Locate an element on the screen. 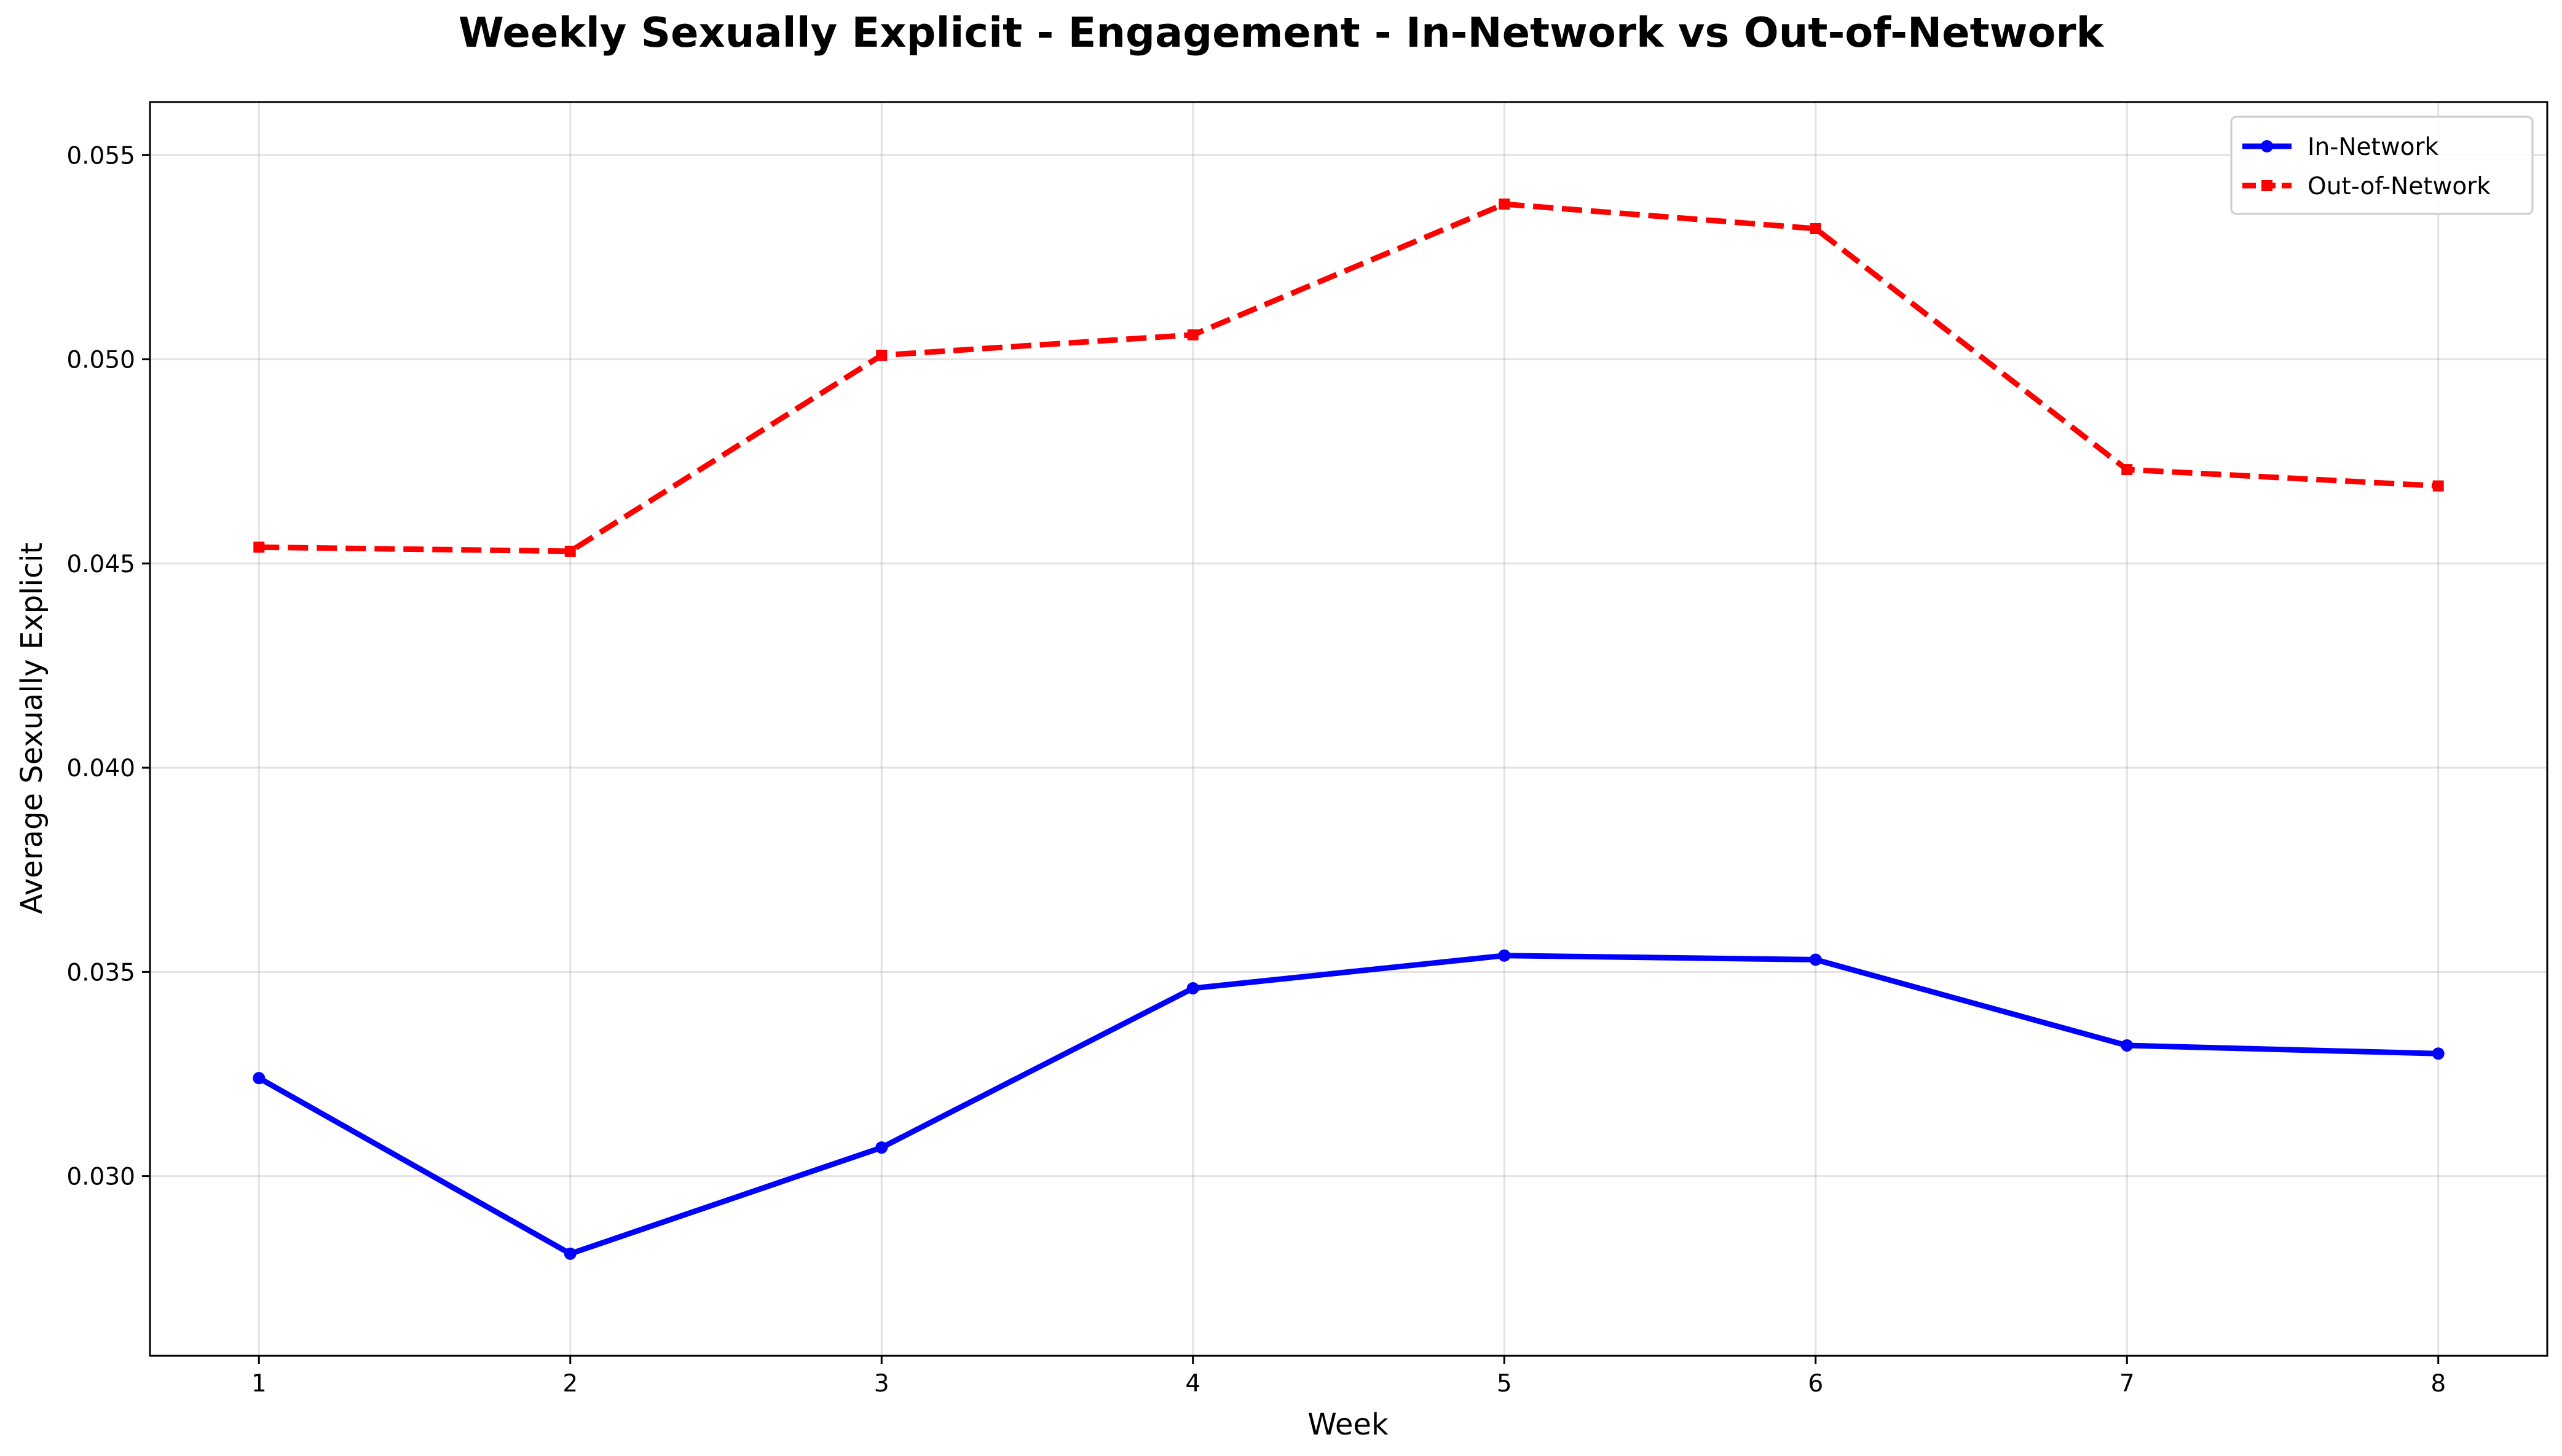 This screenshot has height=1456, width=2562. x-tick-label: 7 is located at coordinates (2127, 1384).